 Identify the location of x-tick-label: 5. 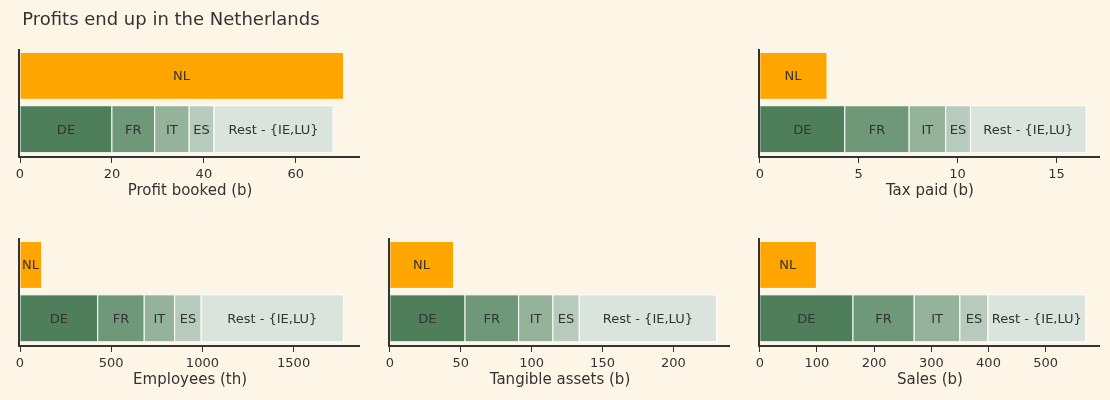
(858, 174).